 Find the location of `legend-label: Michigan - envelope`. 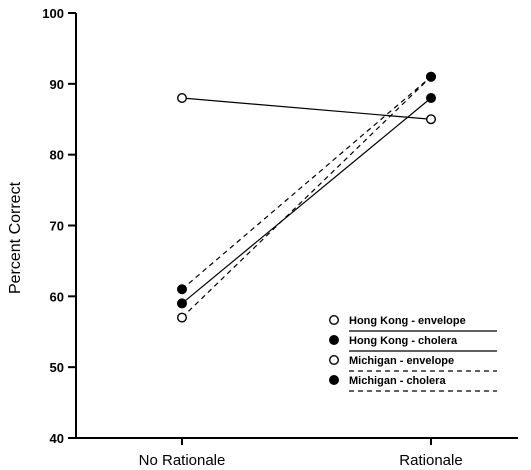

legend-label: Michigan - envelope is located at coordinates (401, 361).